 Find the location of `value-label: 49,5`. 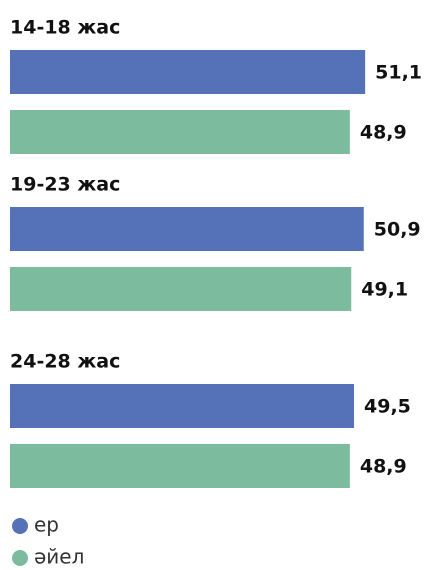

value-label: 49,5 is located at coordinates (387, 407).